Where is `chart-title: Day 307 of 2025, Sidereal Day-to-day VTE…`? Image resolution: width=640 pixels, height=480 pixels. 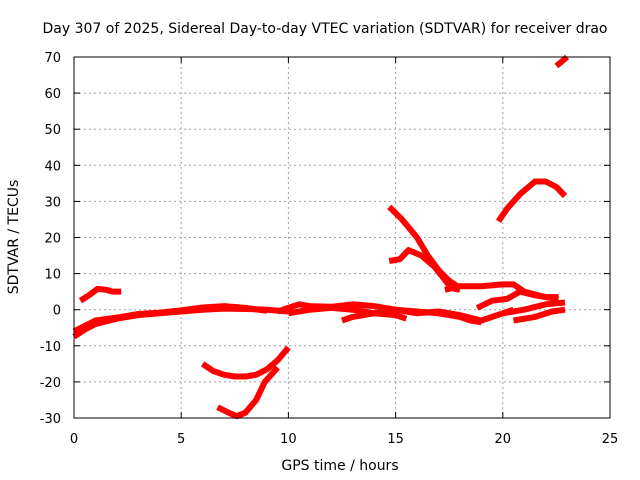
chart-title: Day 307 of 2025, Sidereal Day-to-day VTE… is located at coordinates (324, 29).